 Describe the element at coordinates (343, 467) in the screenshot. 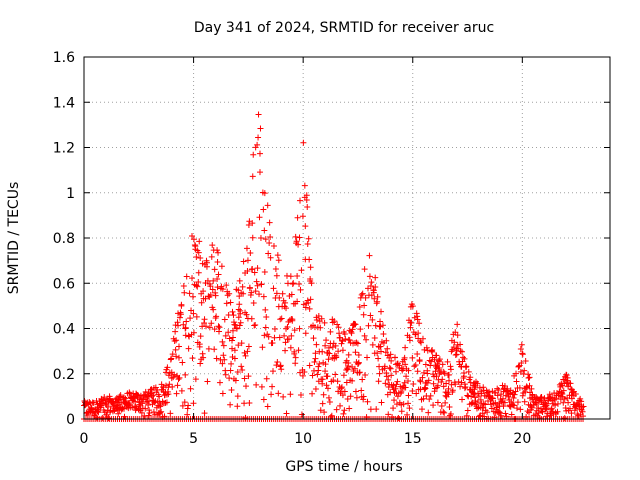

I see `x-axis-label: GPS time / hours` at that location.